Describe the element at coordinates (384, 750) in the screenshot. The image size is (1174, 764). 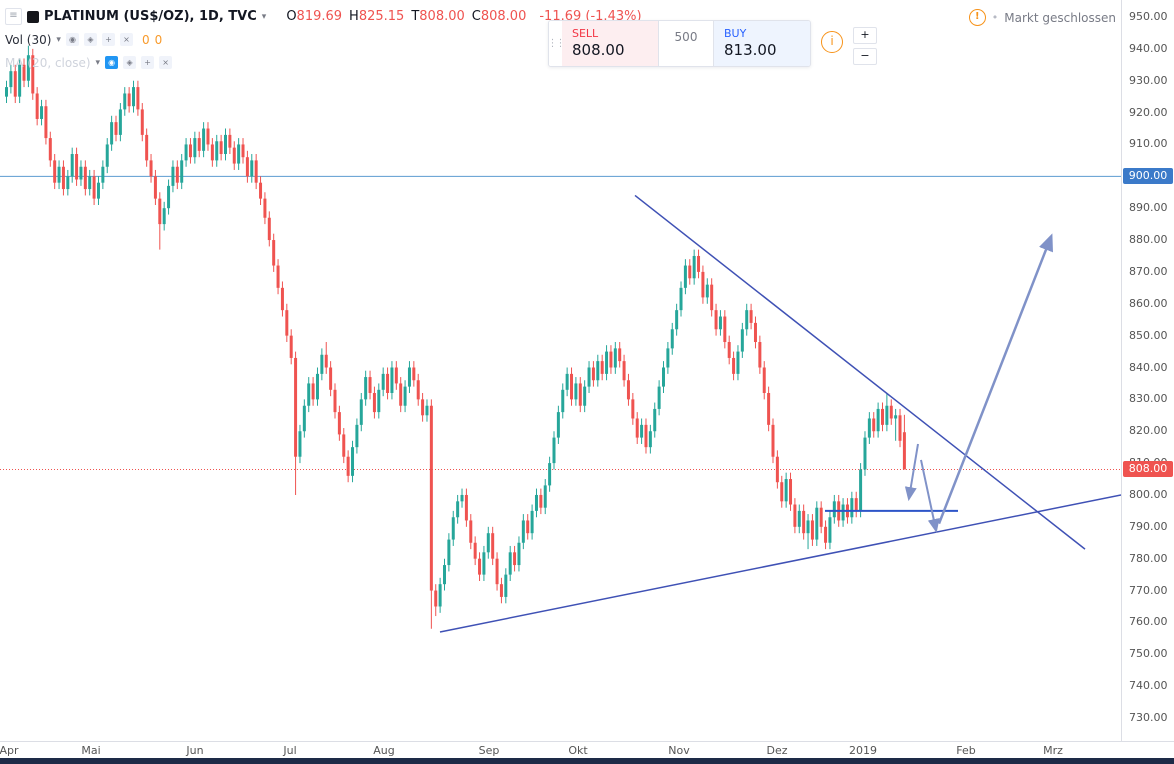
I see `time-axis-label: Aug` at that location.